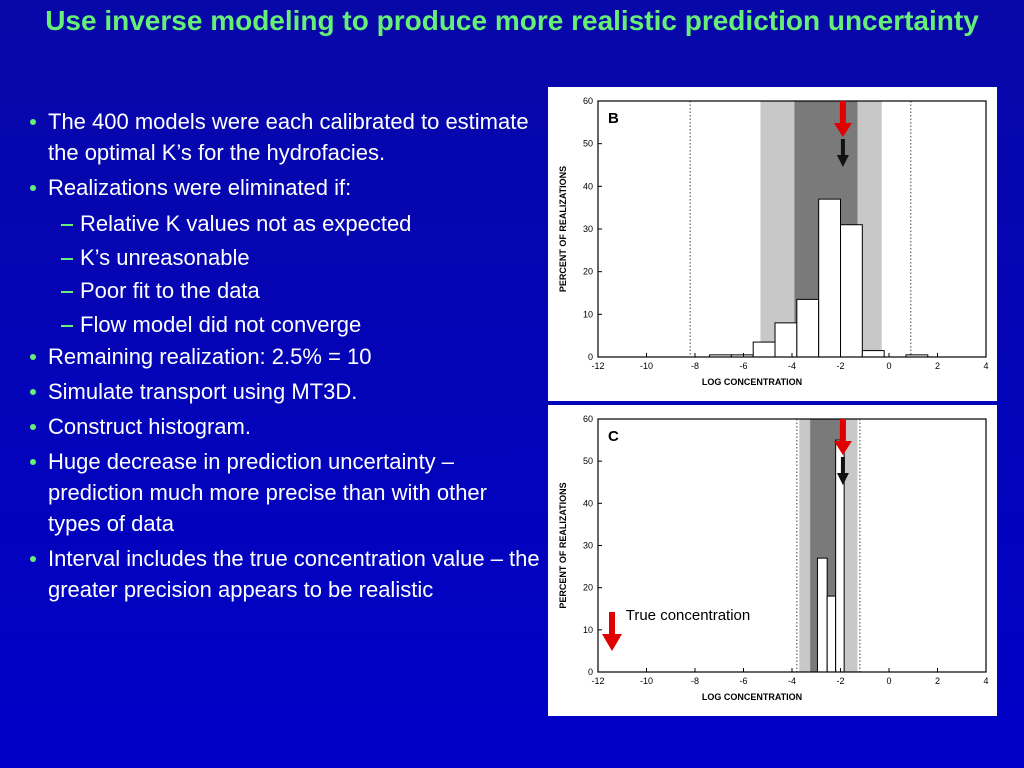 This screenshot has height=768, width=1024. I want to click on sub-bullet: Poor fit to the data, so click(284, 291).